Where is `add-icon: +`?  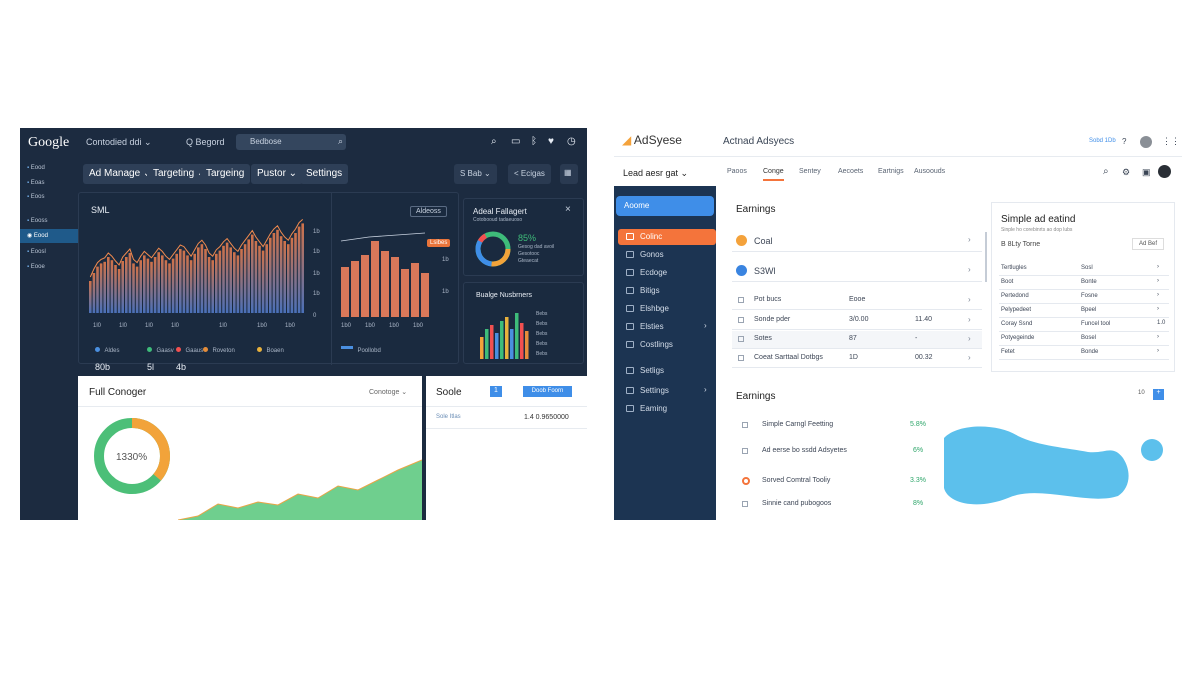
add-icon: + is located at coordinates (1158, 394).